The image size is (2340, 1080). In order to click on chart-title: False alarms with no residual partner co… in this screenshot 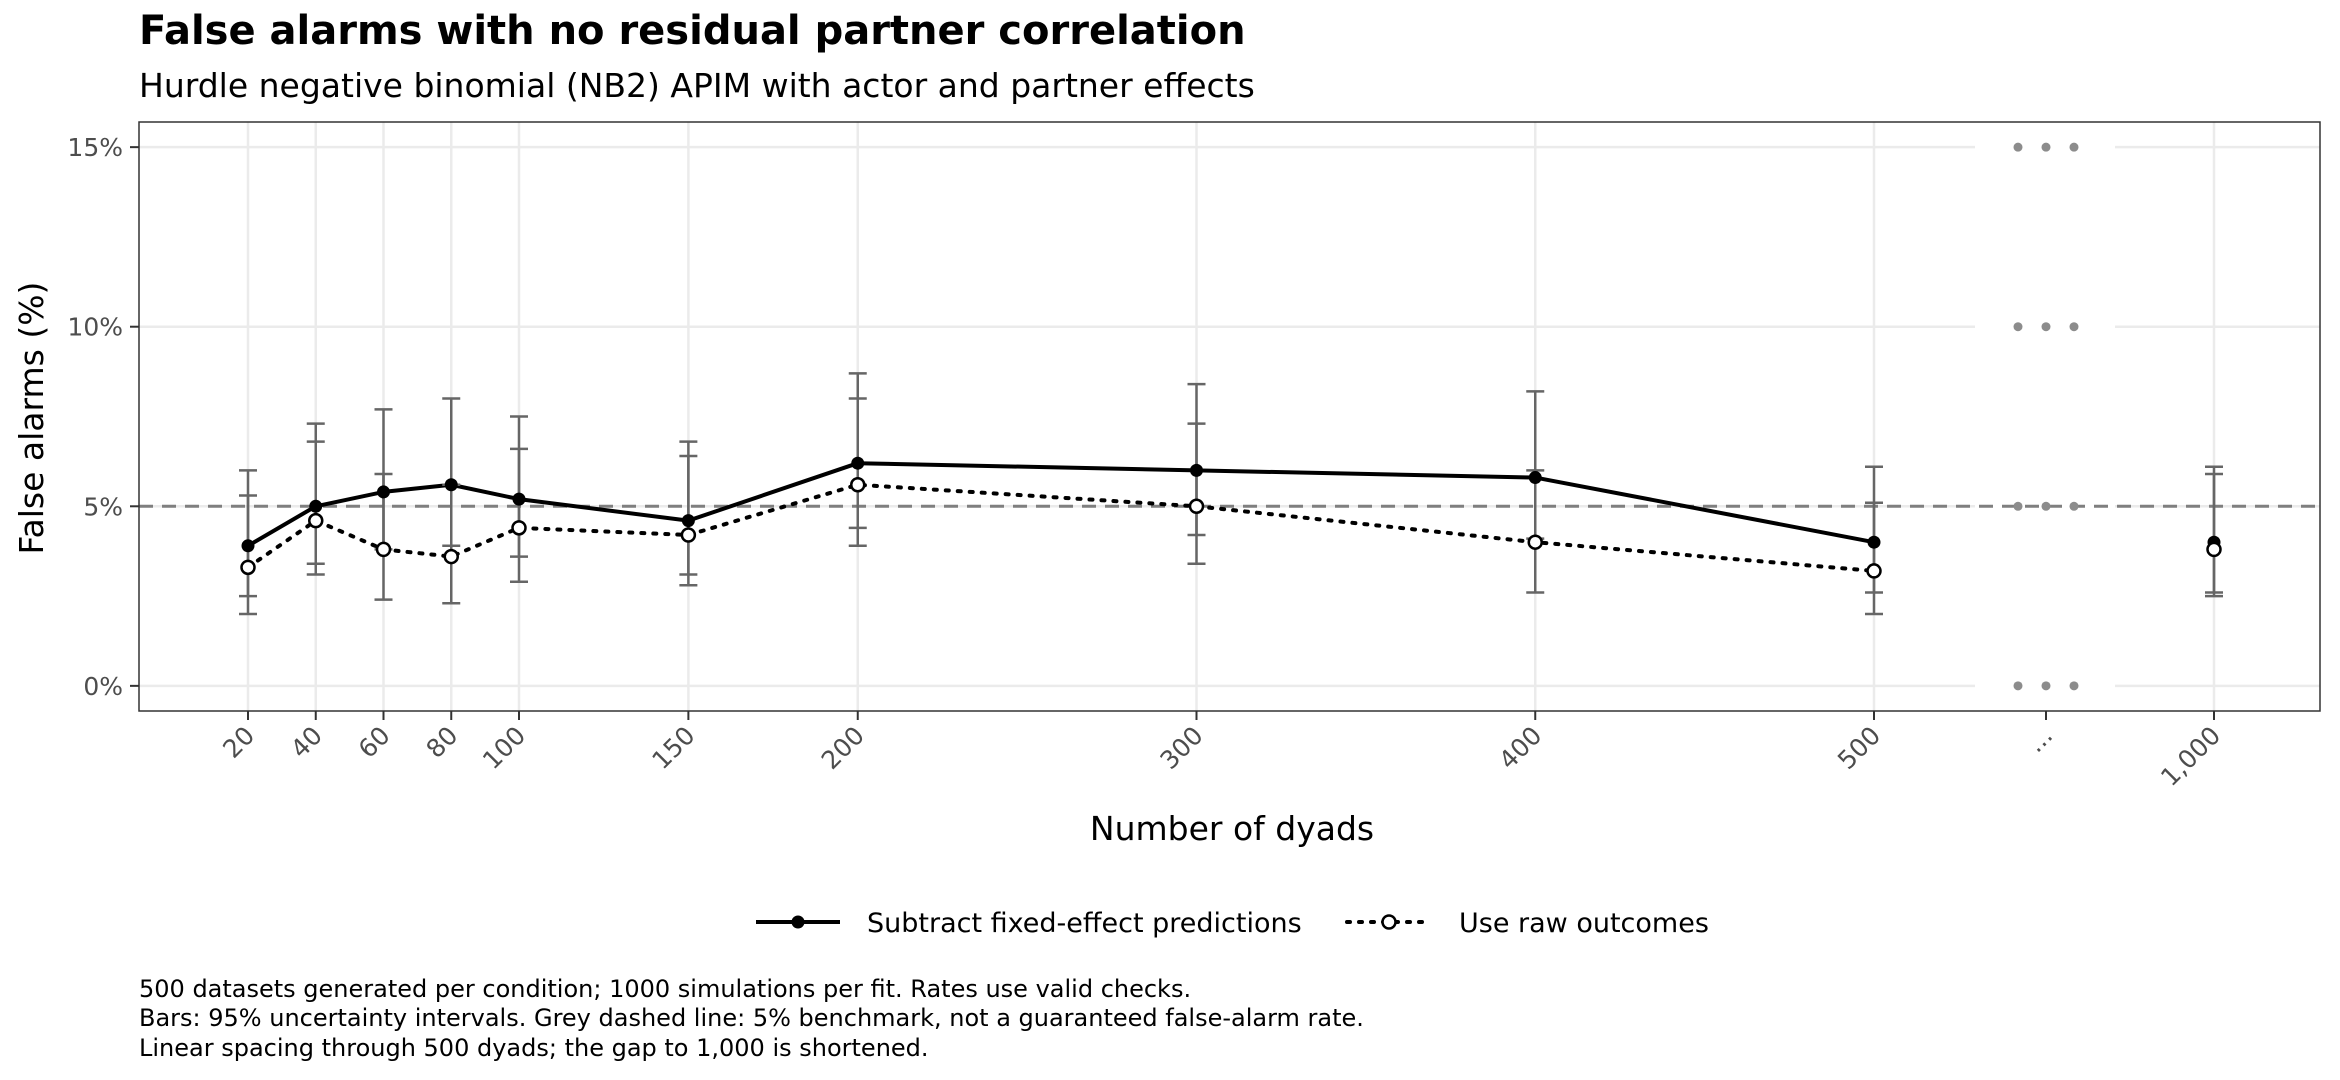, I will do `click(692, 31)`.